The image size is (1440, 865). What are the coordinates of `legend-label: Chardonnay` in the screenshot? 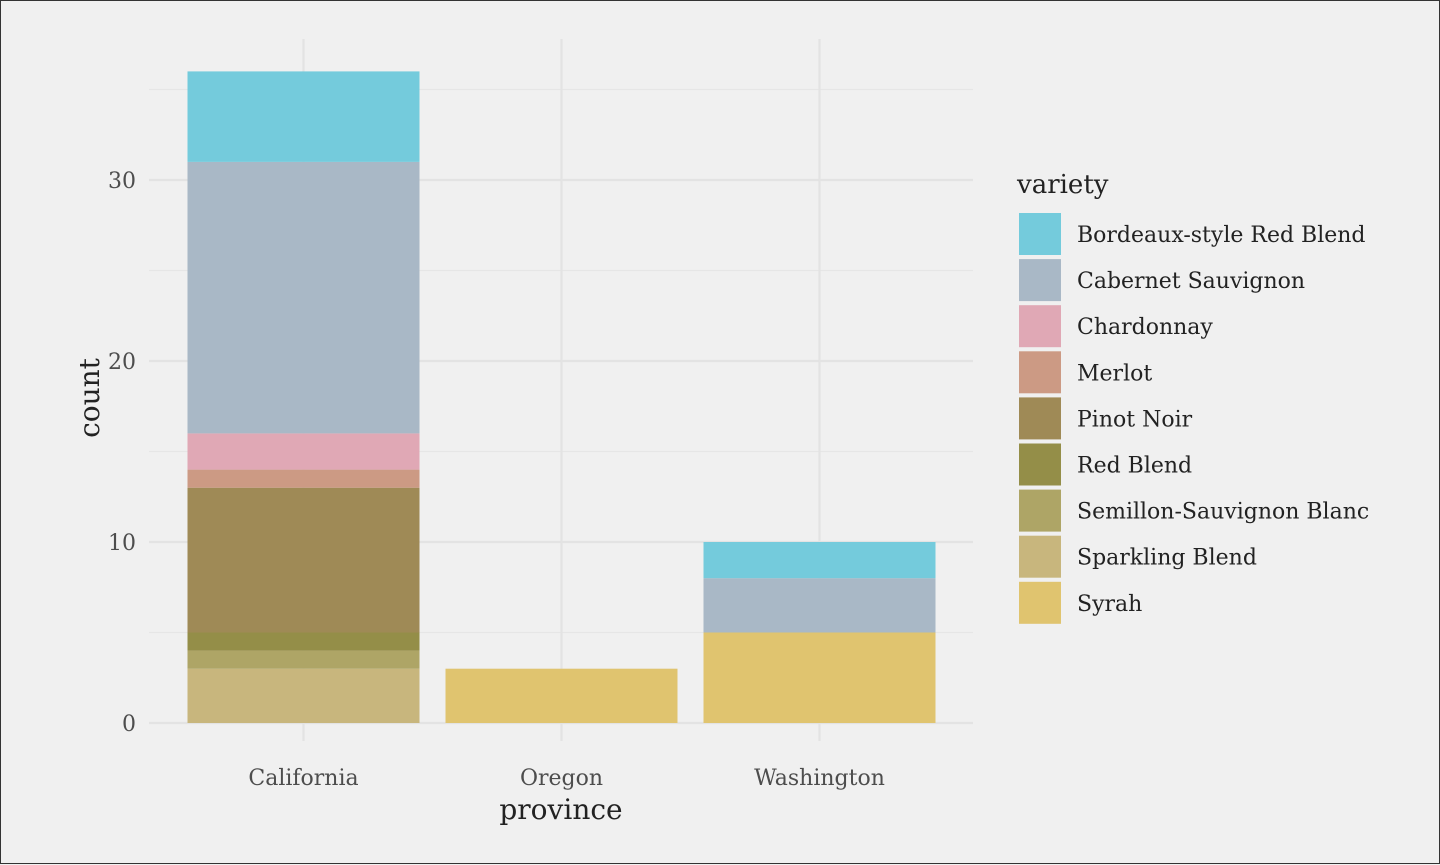 It's located at (1145, 327).